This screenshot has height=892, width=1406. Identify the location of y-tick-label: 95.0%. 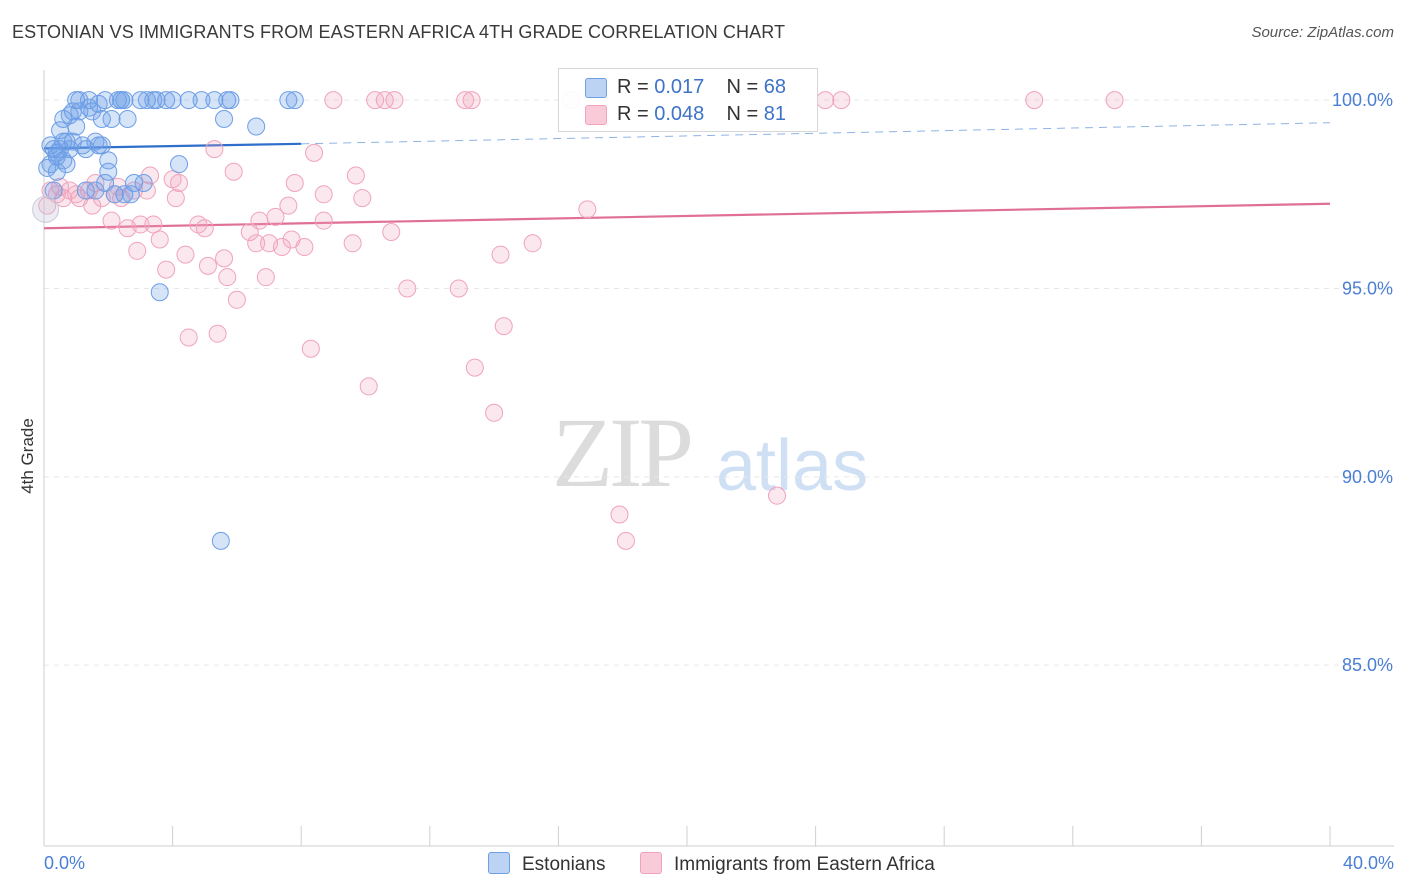
(1367, 288).